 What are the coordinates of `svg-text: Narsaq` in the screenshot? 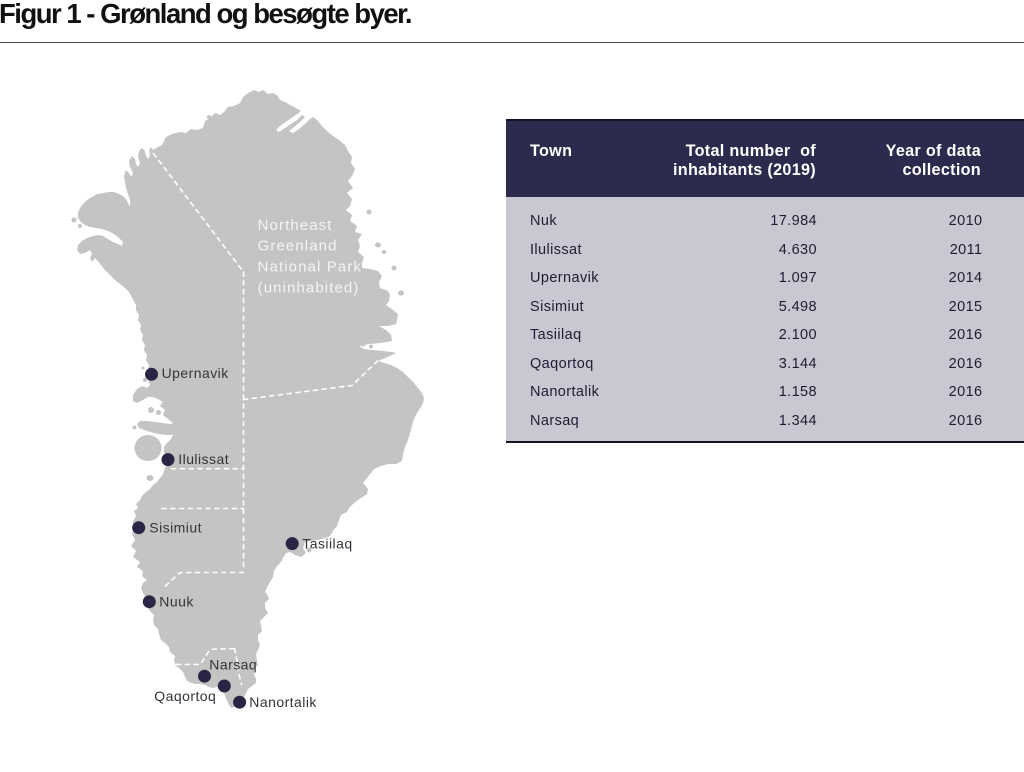 It's located at (233, 664).